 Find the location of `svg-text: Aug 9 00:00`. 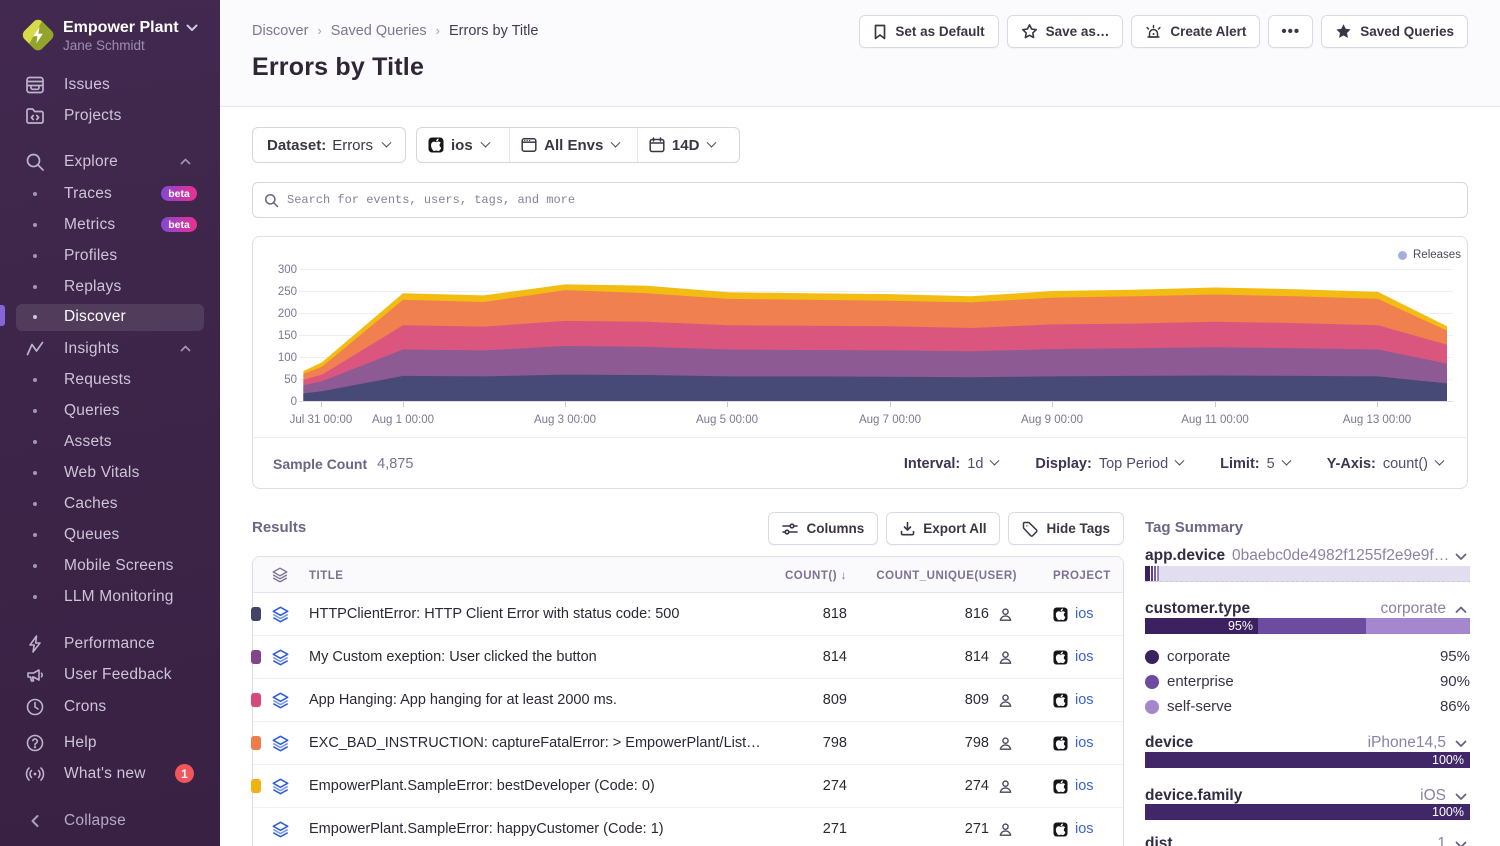

svg-text: Aug 9 00:00 is located at coordinates (1052, 420).